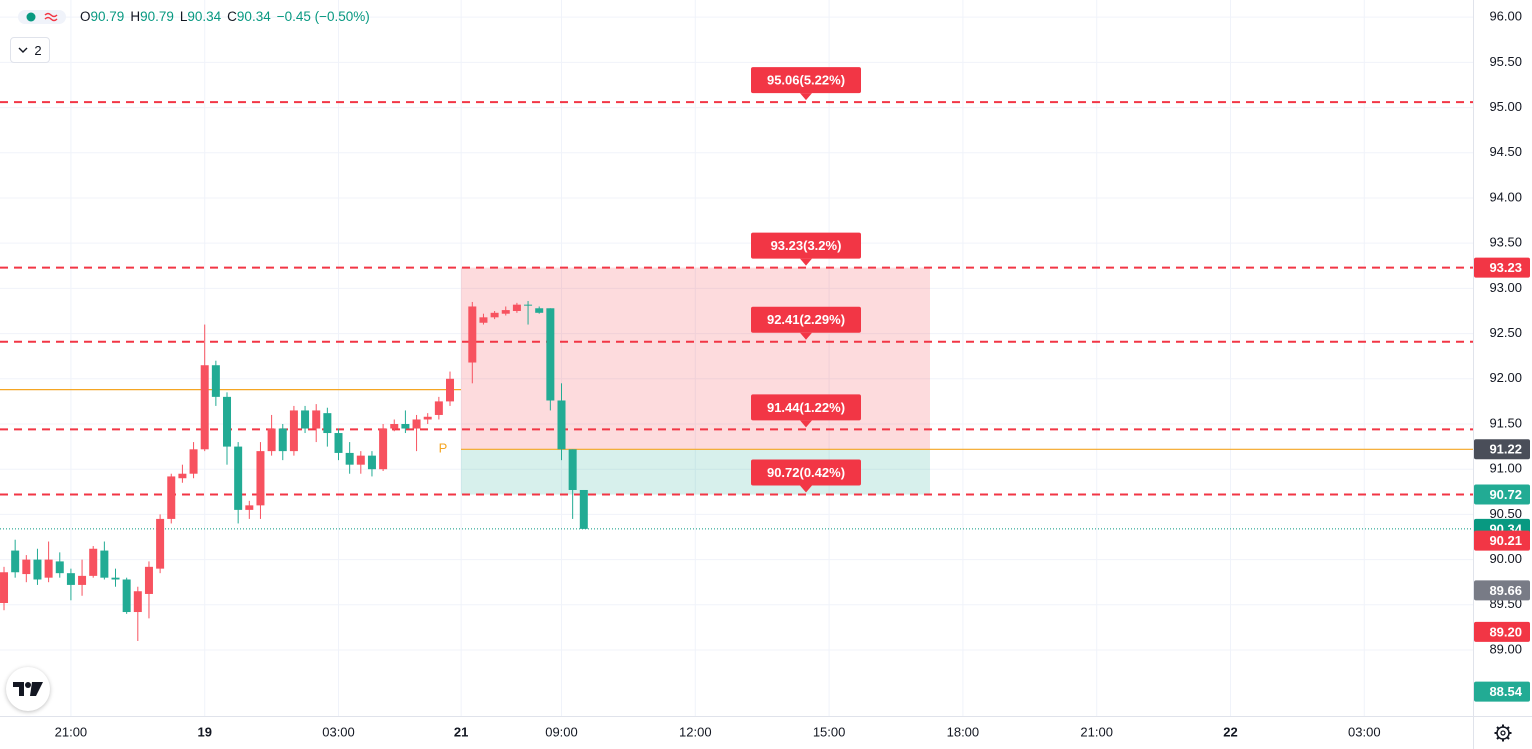  Describe the element at coordinates (178, 16) in the screenshot. I see `ohlc-values: O90.79 H90.79 L90.34 C90.34` at that location.